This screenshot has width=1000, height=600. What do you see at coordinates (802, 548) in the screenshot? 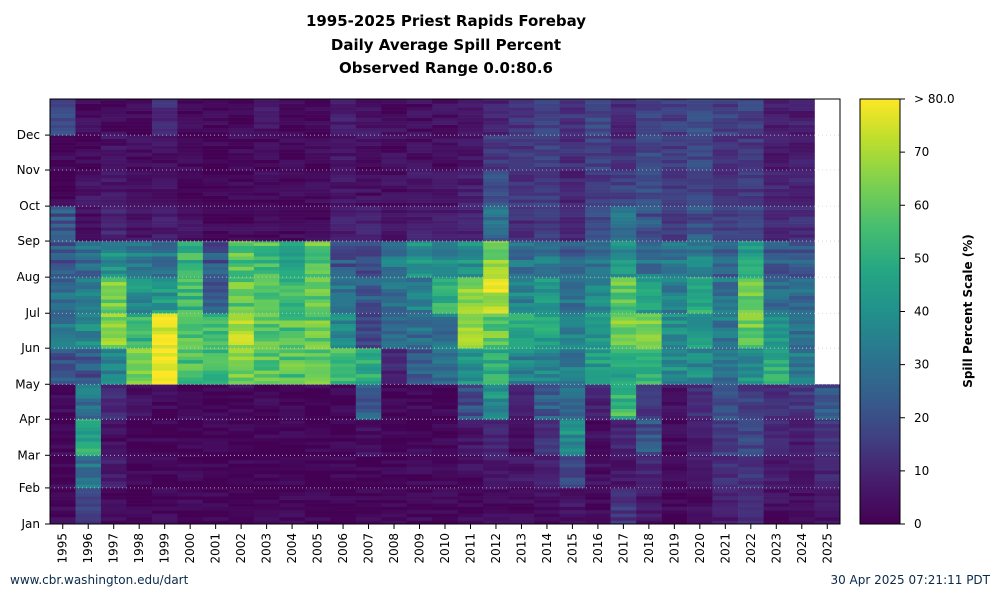
I see `x-tick-label: 2024` at bounding box center [802, 548].